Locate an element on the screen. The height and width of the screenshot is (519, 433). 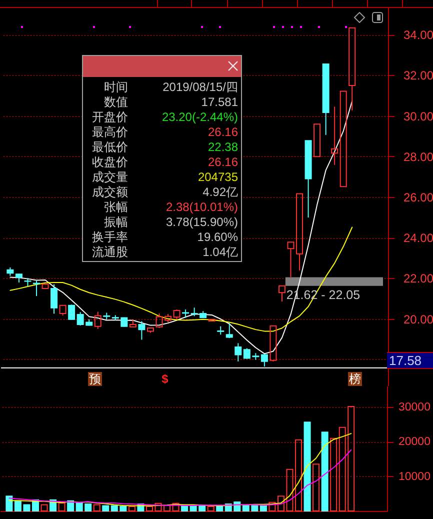
annotation: 张幅 is located at coordinates (115, 207).